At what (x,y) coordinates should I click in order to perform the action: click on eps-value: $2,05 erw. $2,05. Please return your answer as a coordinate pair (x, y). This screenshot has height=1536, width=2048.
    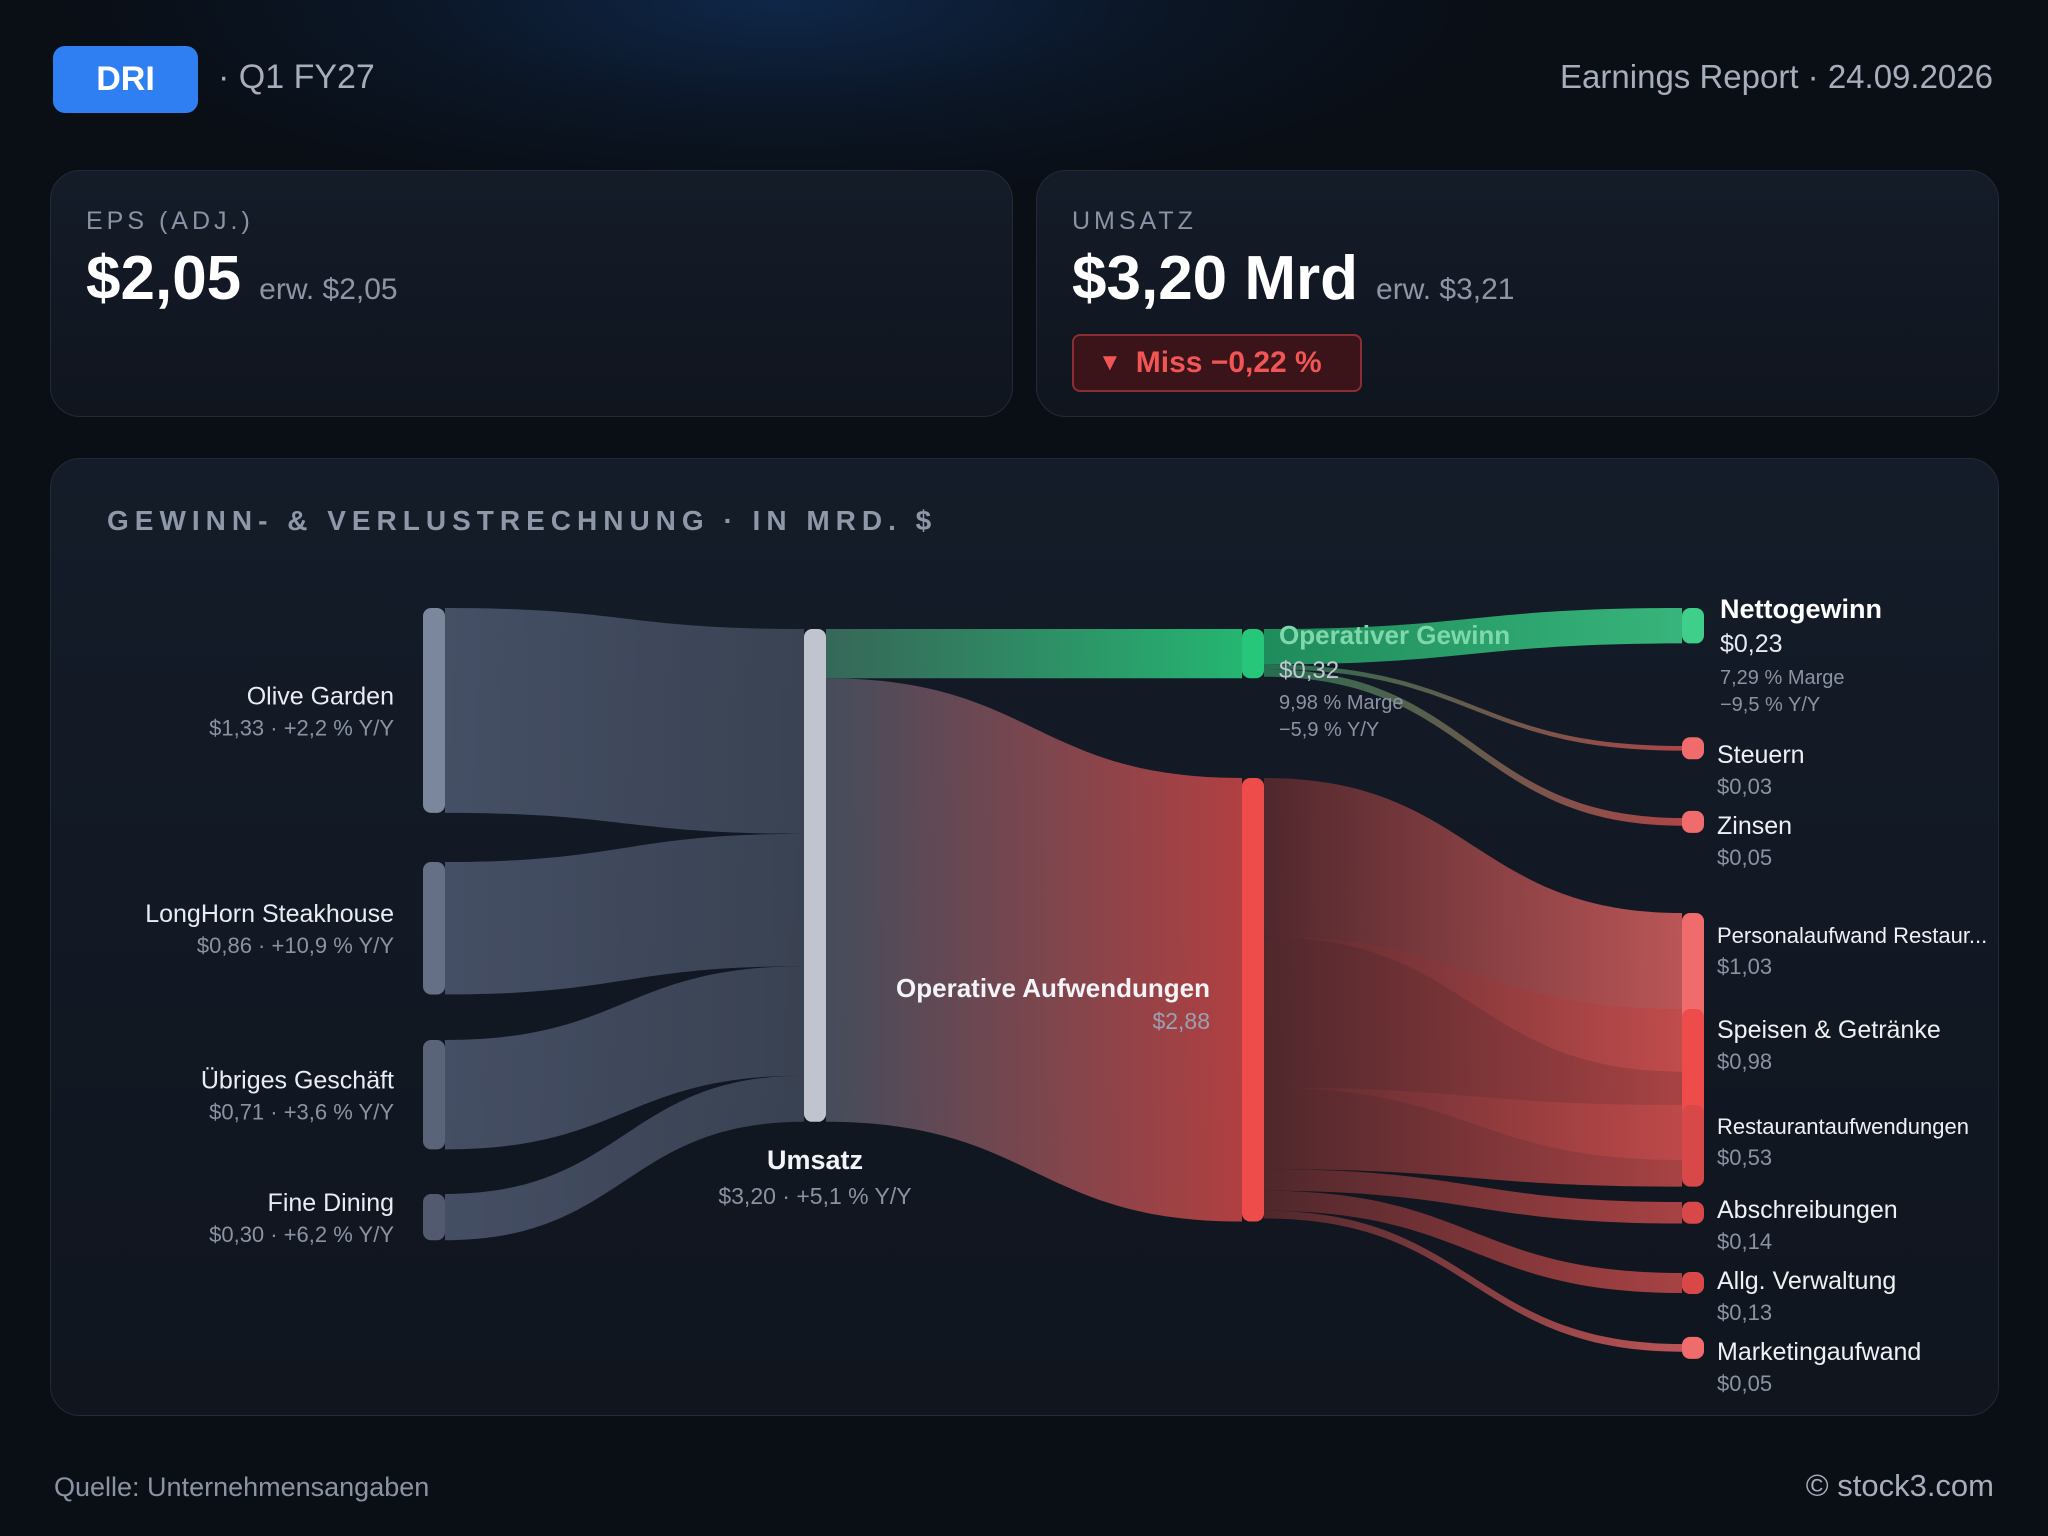
    Looking at the image, I should click on (242, 278).